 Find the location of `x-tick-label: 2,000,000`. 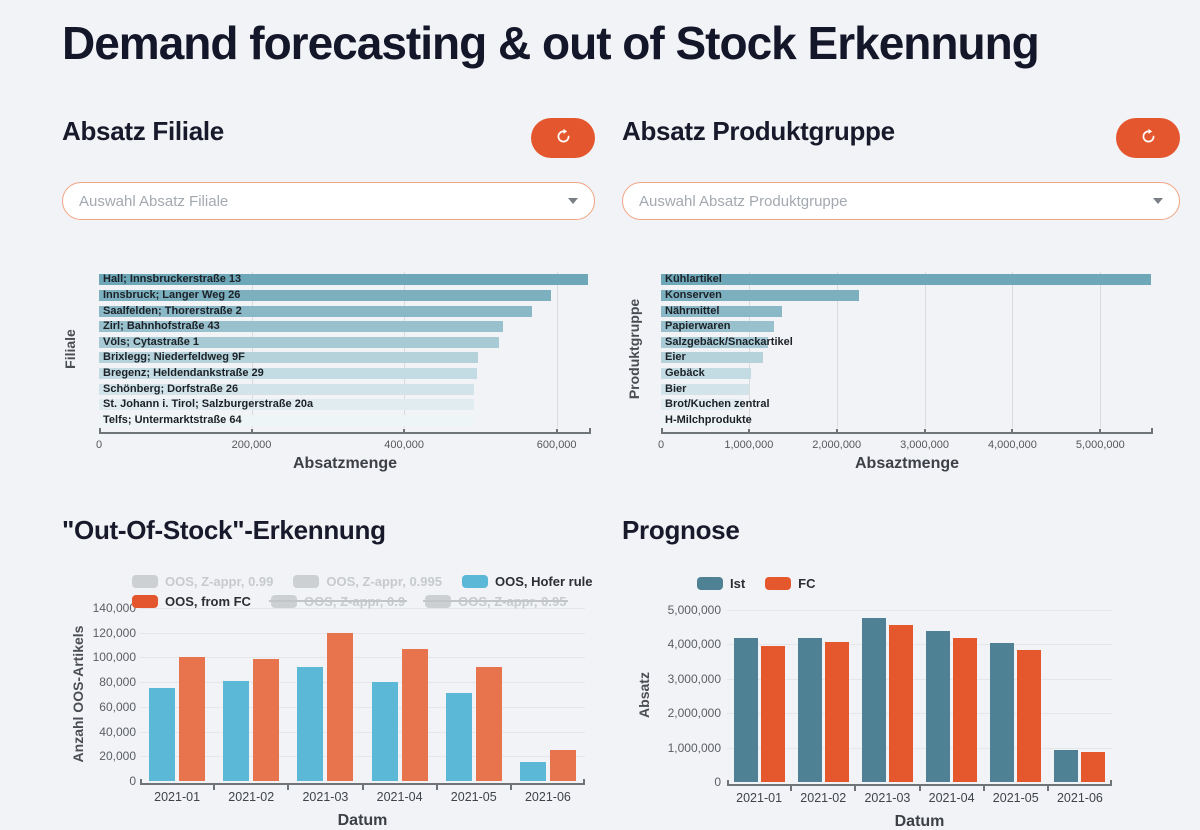

x-tick-label: 2,000,000 is located at coordinates (837, 445).